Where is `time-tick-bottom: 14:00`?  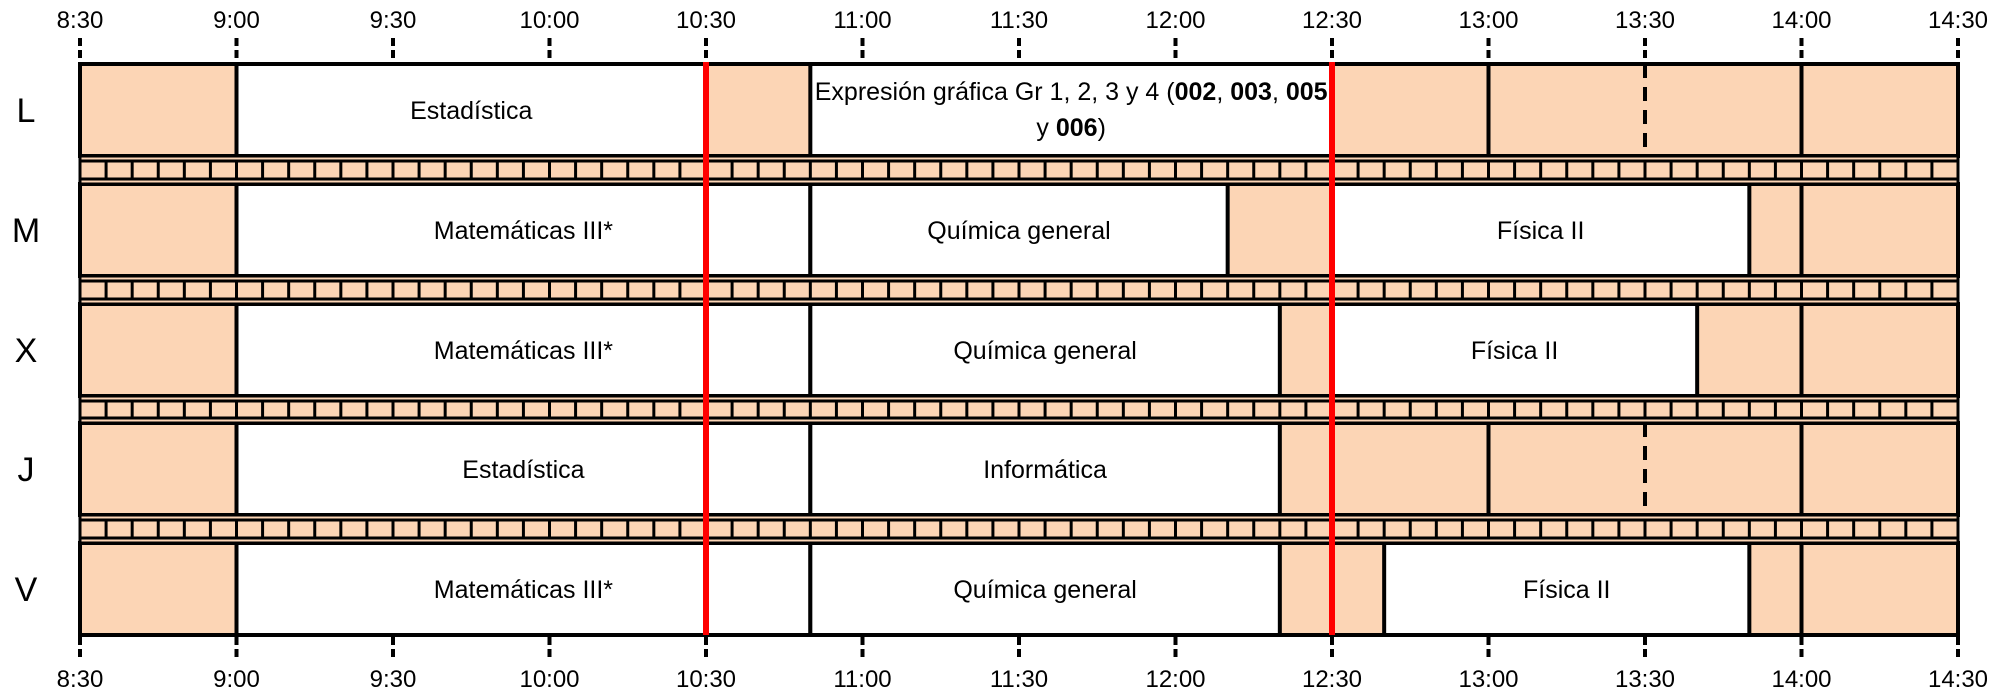 time-tick-bottom: 14:00 is located at coordinates (1801, 679).